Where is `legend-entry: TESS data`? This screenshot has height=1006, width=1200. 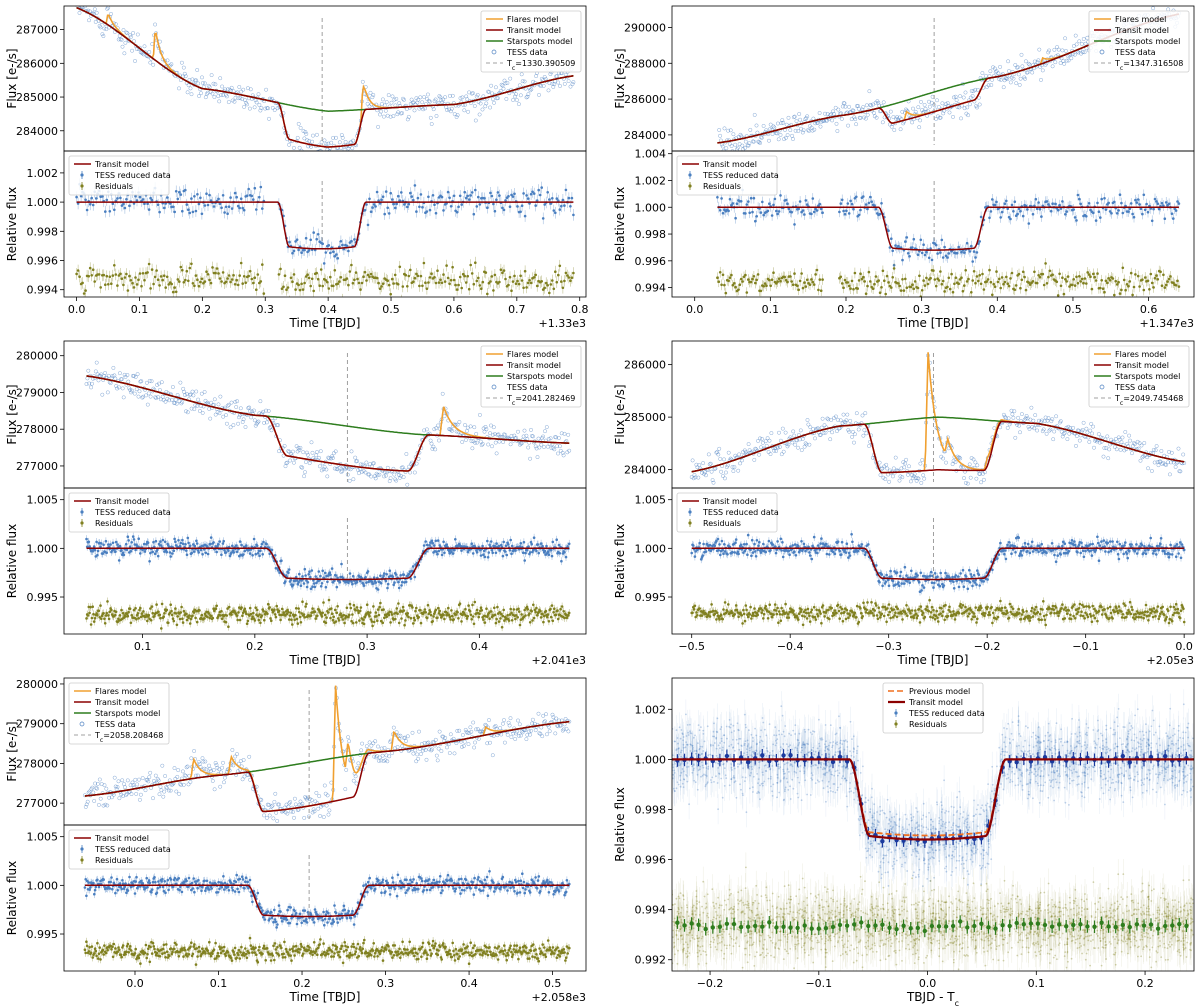 legend-entry: TESS data is located at coordinates (527, 387).